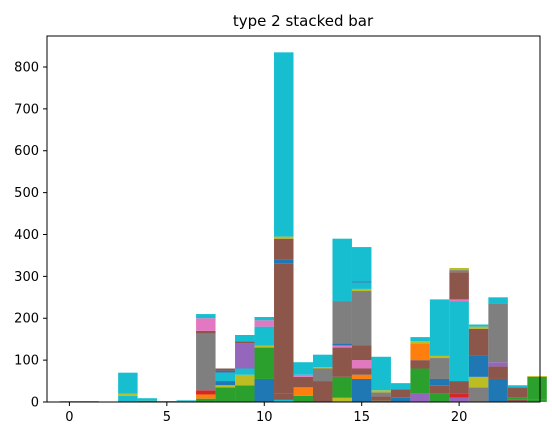  I want to click on y-tick-label: 300, so click(26, 277).